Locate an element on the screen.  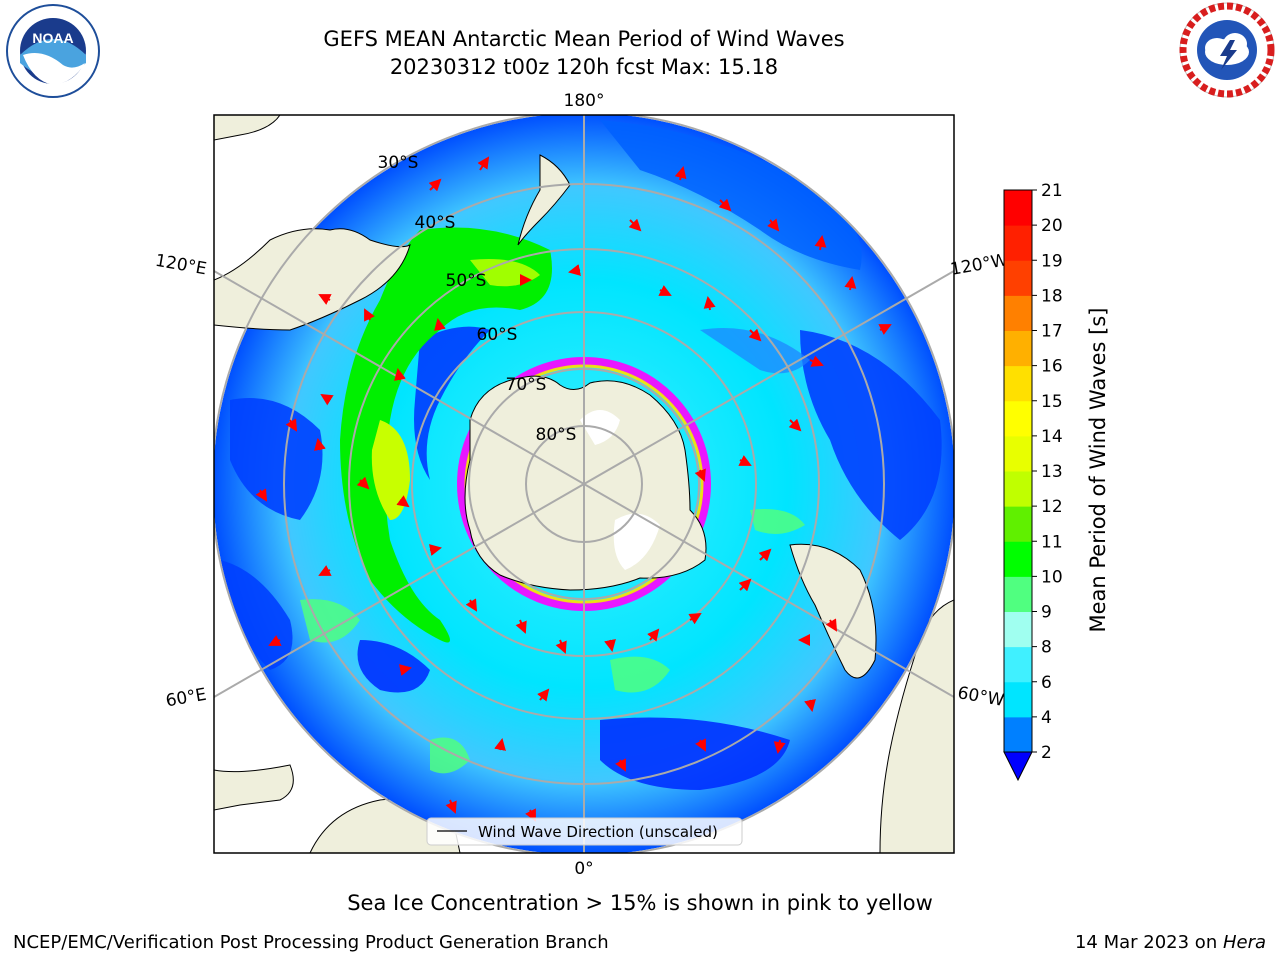
map-legend: Wind Wave Direction (unscaled) is located at coordinates (584, 831).